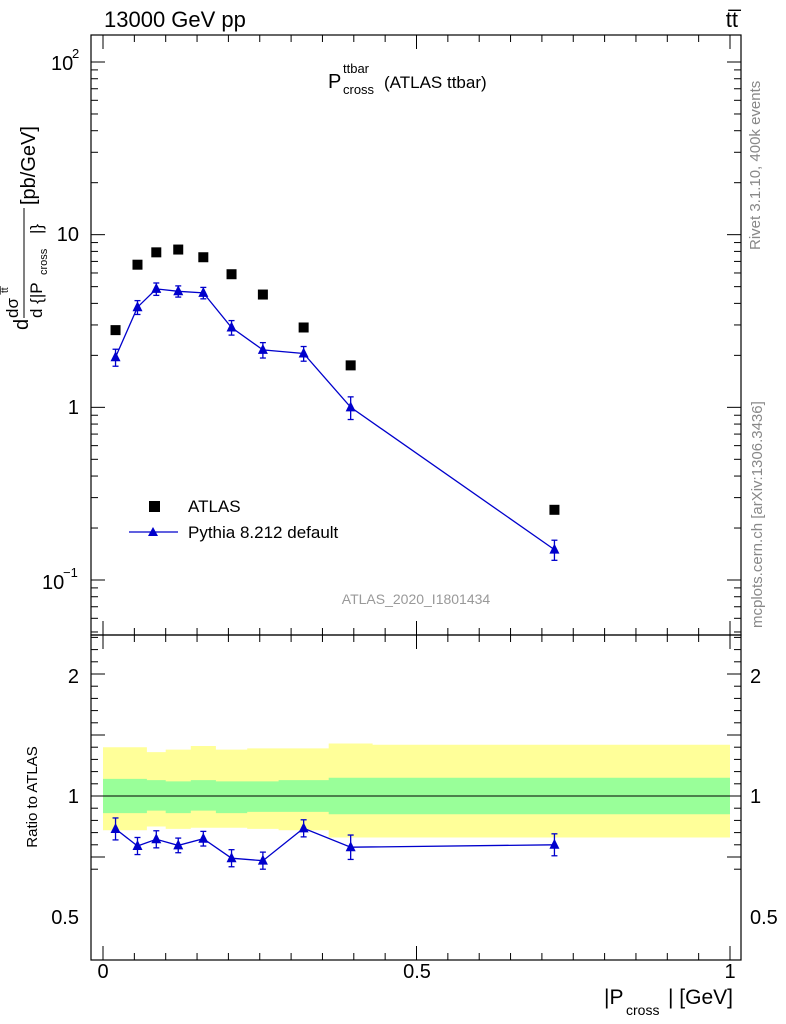 The image size is (786, 1024). Describe the element at coordinates (68, 235) in the screenshot. I see `ytick-10: 10` at that location.